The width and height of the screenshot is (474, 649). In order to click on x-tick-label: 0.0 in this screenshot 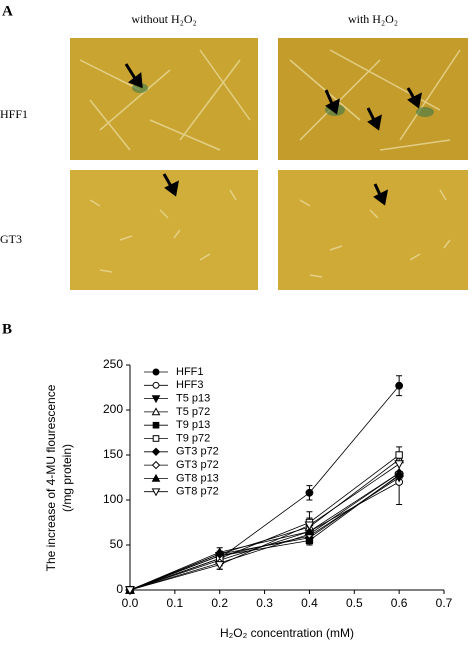, I will do `click(130, 603)`.